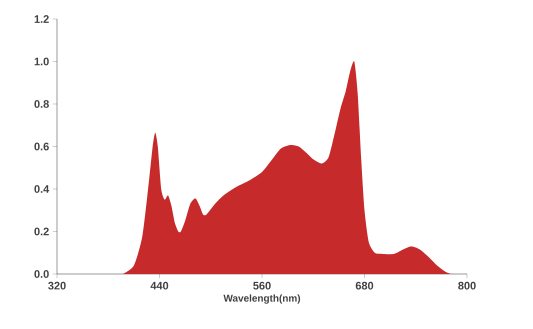 Image resolution: width=533 pixels, height=329 pixels. I want to click on x-tick-label: 680, so click(365, 286).